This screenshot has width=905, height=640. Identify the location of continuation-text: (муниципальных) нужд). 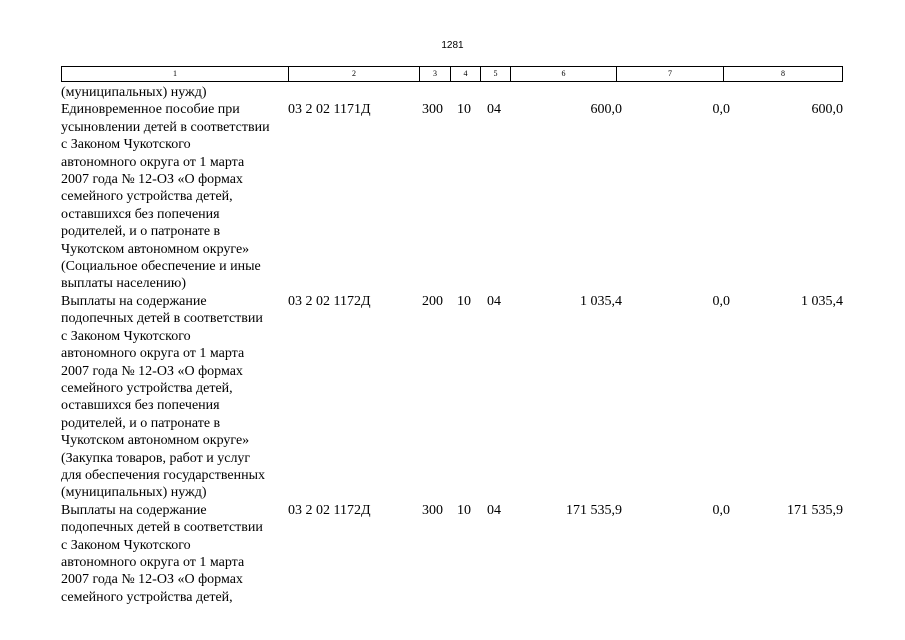
(134, 92).